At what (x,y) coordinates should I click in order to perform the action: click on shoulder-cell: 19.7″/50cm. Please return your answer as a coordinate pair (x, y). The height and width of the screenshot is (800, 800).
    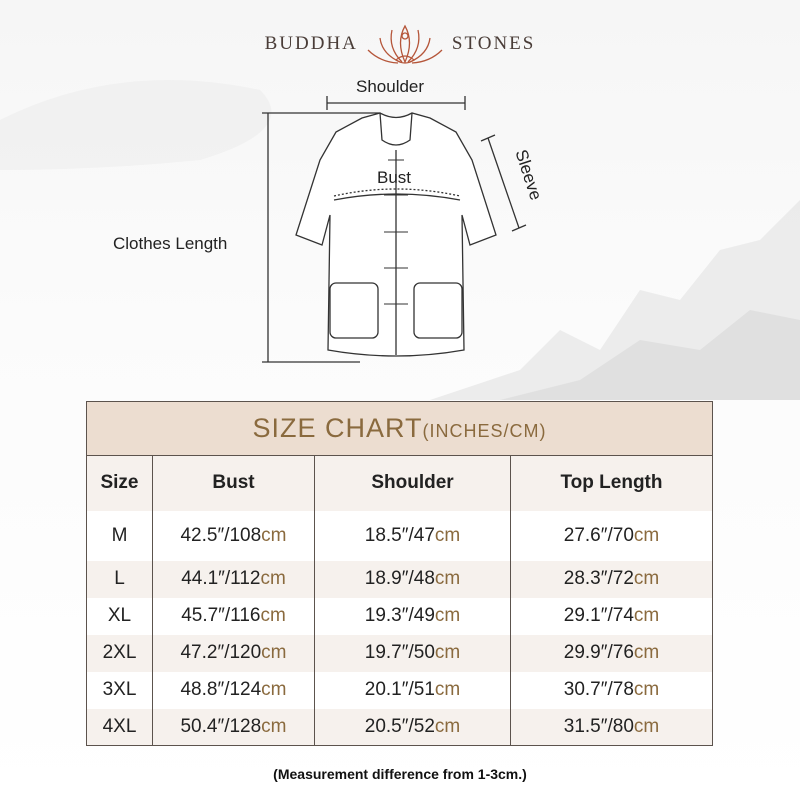
    Looking at the image, I should click on (412, 653).